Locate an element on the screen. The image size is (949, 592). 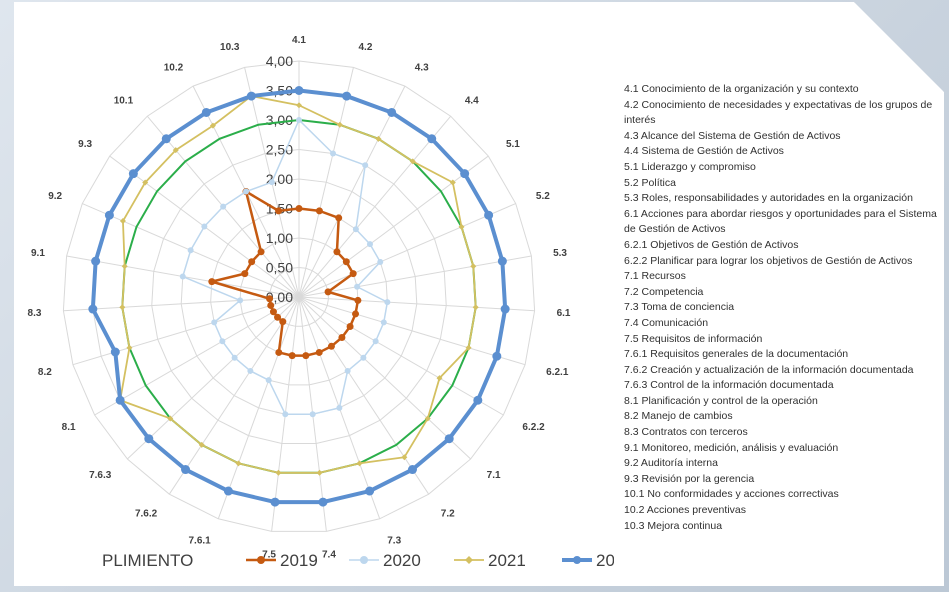
series-2020 is located at coordinates (285, 267).